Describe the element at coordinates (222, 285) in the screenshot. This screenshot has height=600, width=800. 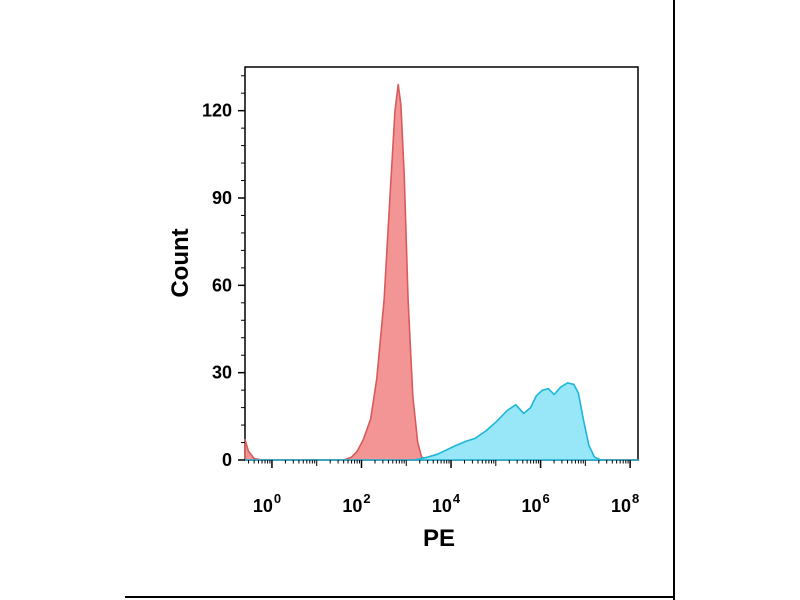
I see `y-tick-label: 60` at that location.